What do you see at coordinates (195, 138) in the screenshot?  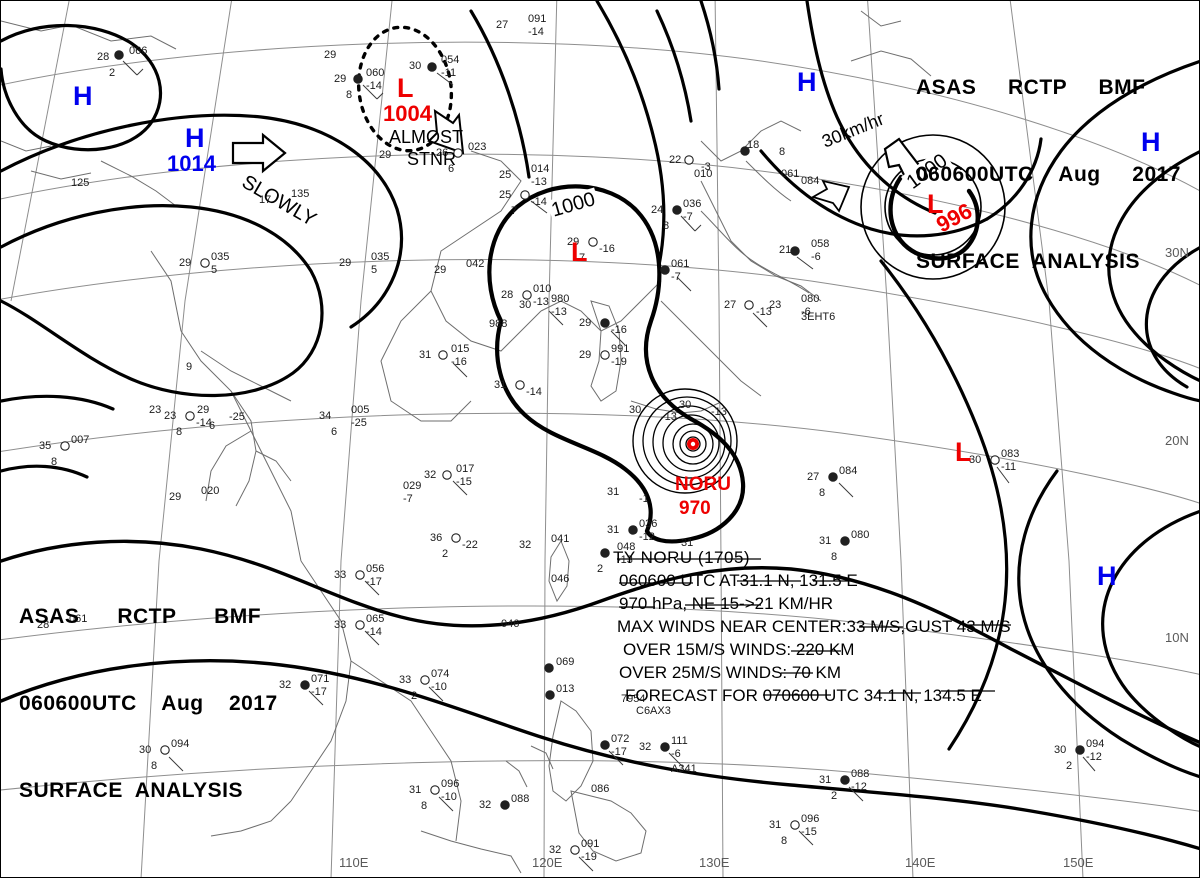 I see `high-symbol-1014: H` at bounding box center [195, 138].